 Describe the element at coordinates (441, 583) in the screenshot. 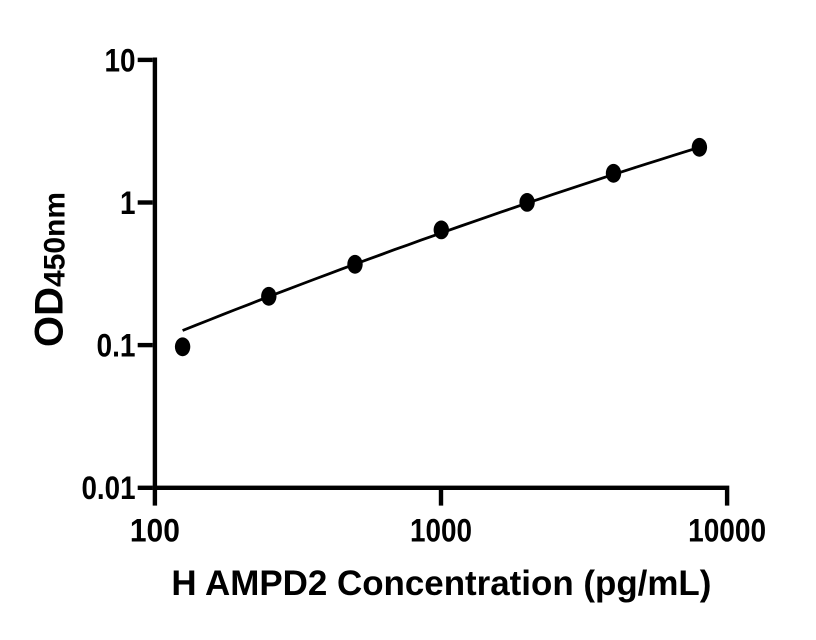

I see `svg-text: H AMPD2 Concentration (pg/mL)` at that location.